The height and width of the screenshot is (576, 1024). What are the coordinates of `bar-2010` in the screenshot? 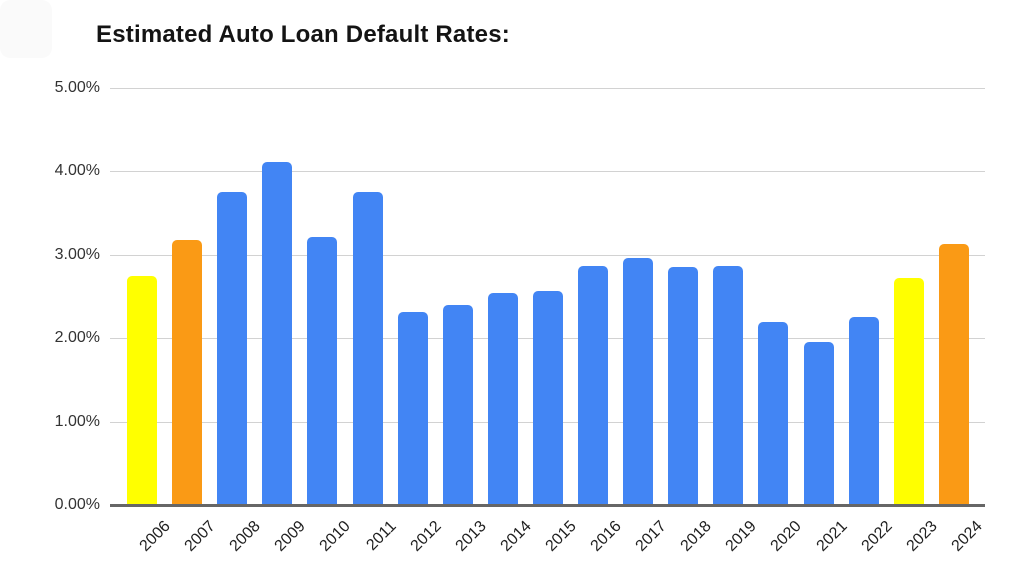 It's located at (322, 371).